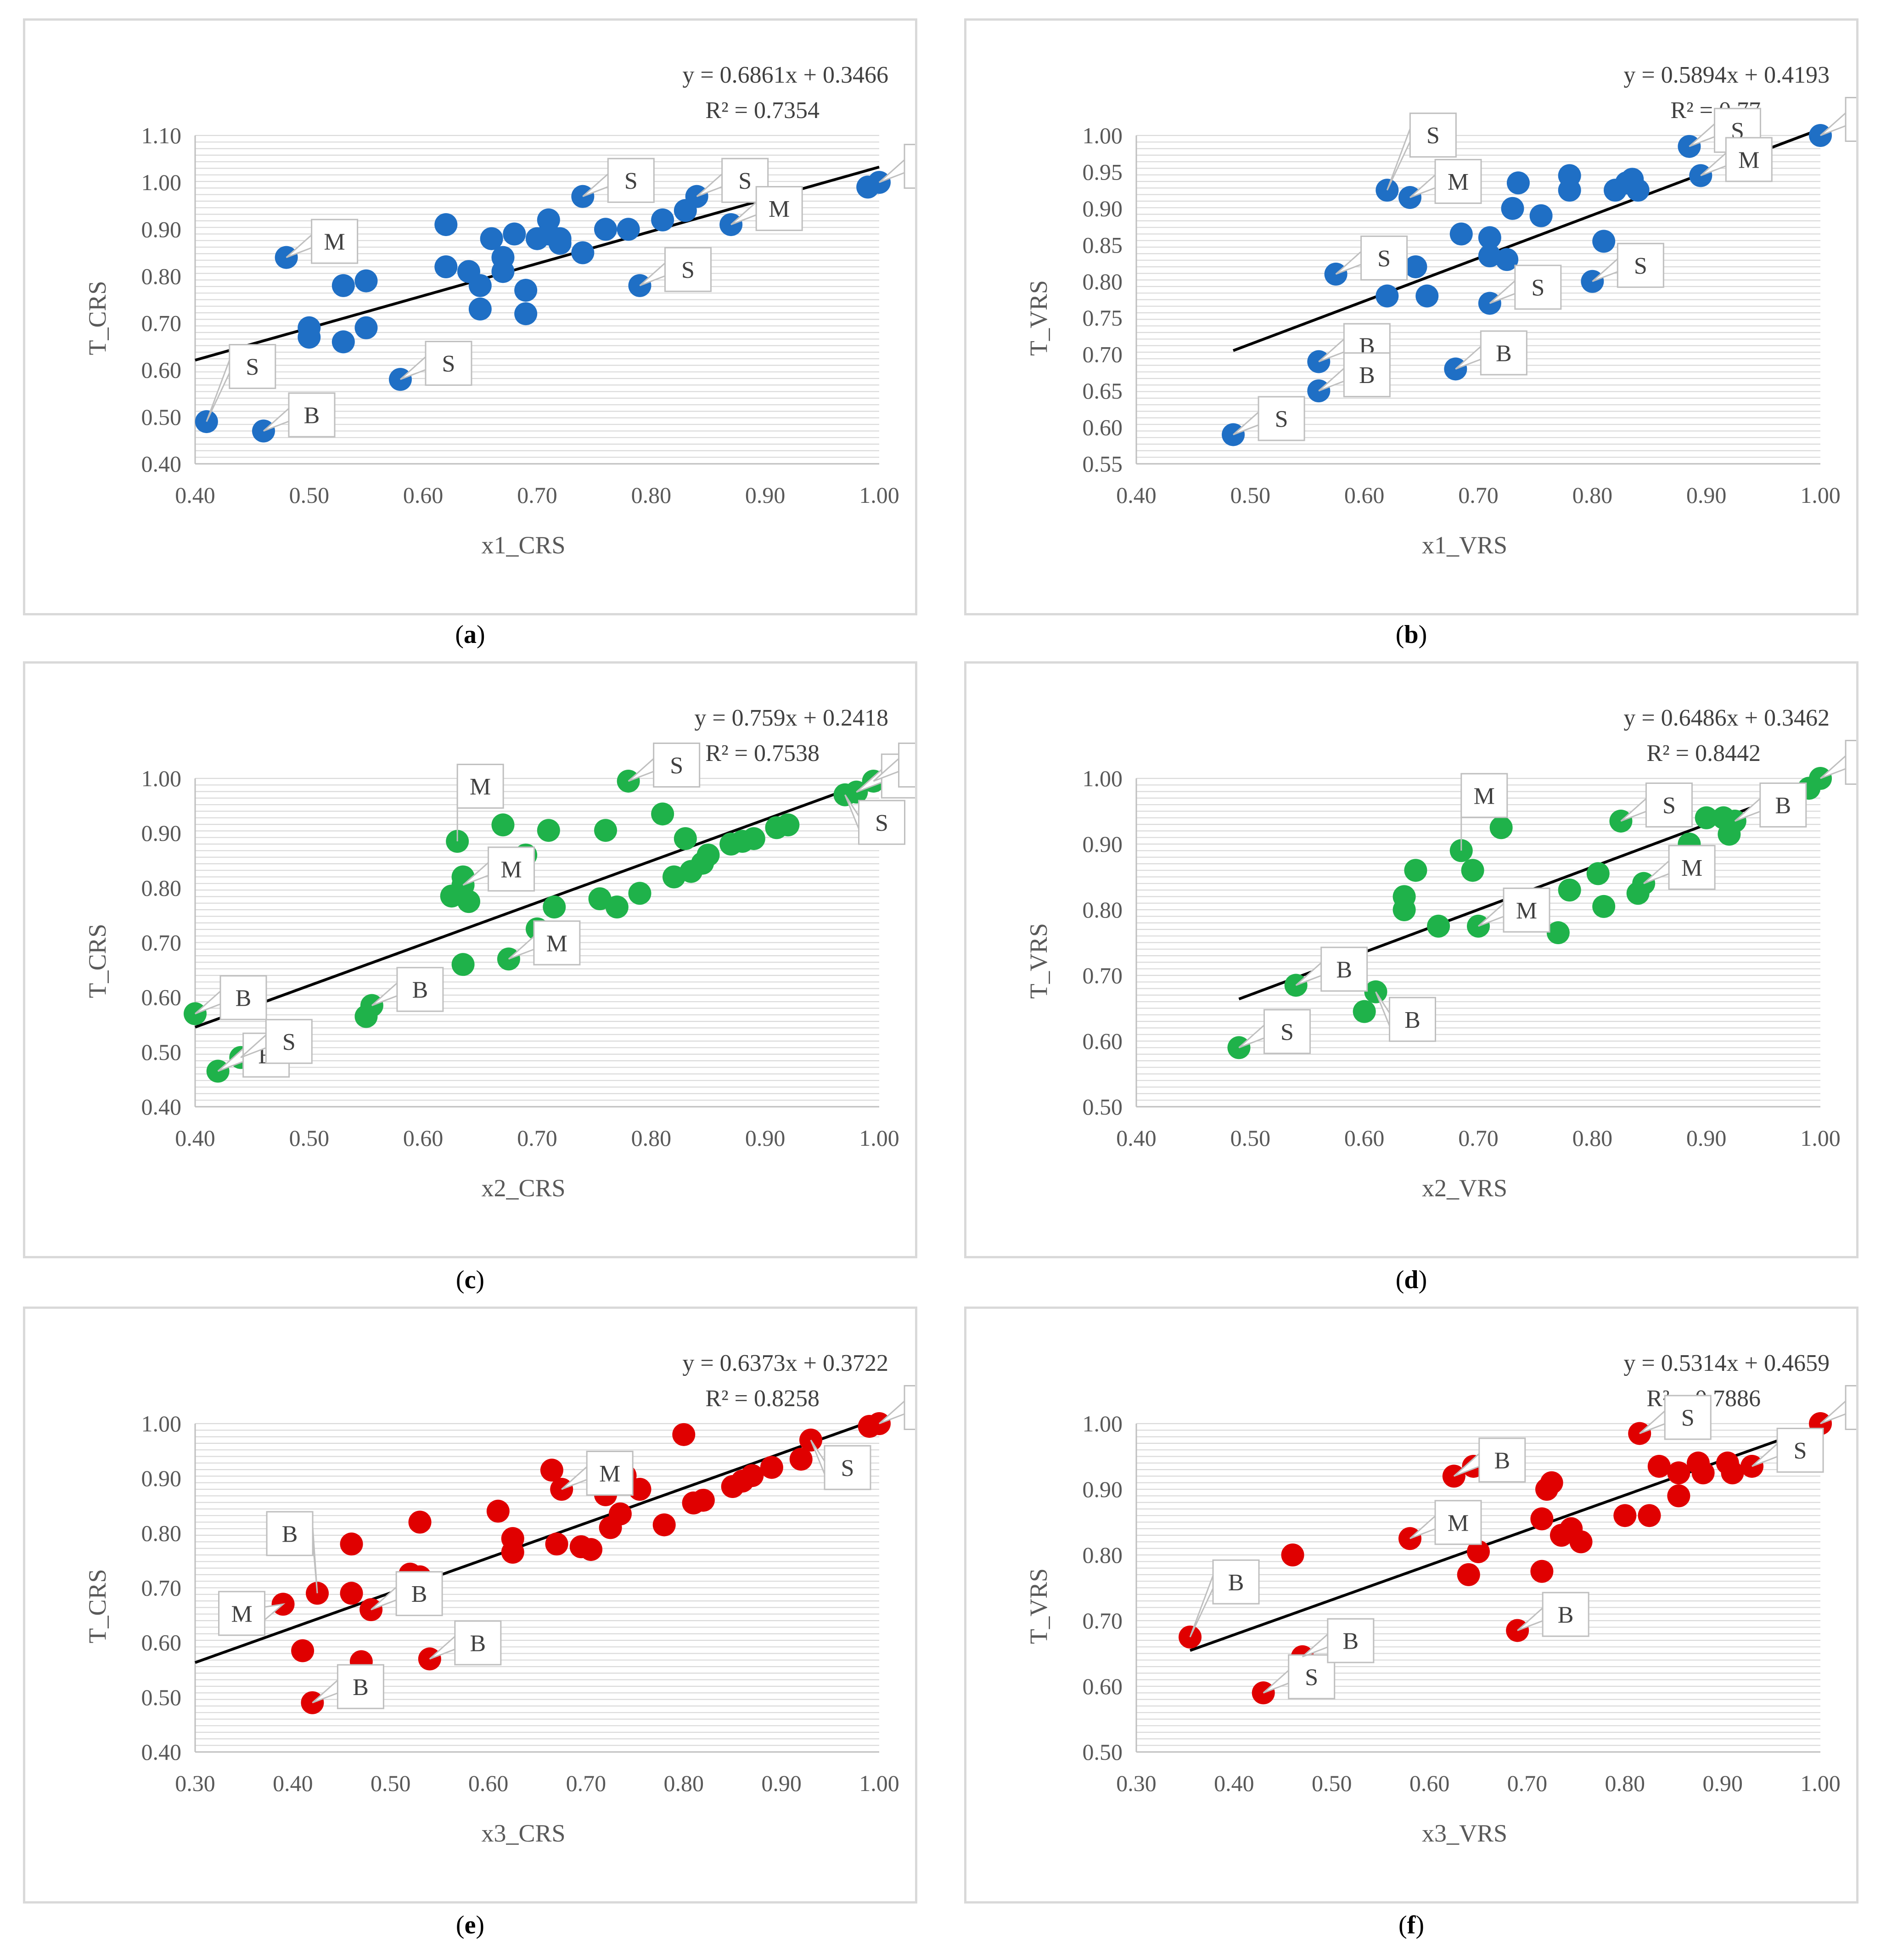 The image size is (1881, 1960). Describe the element at coordinates (791, 718) in the screenshot. I see `trend-equation: y = 0.759x + 0.2418` at that location.